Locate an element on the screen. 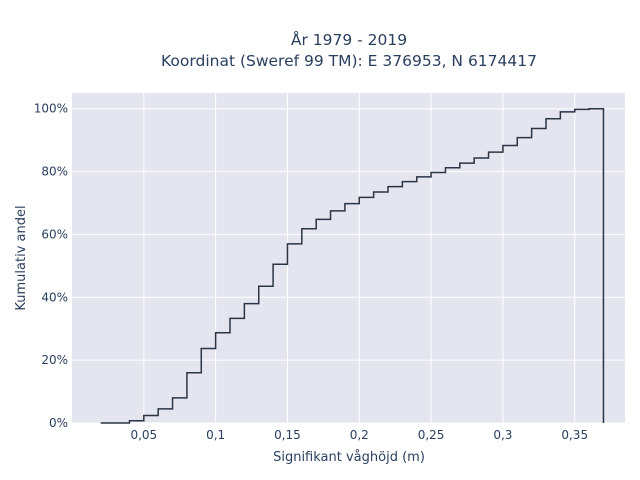  y-tick-label: 0% is located at coordinates (58, 423).